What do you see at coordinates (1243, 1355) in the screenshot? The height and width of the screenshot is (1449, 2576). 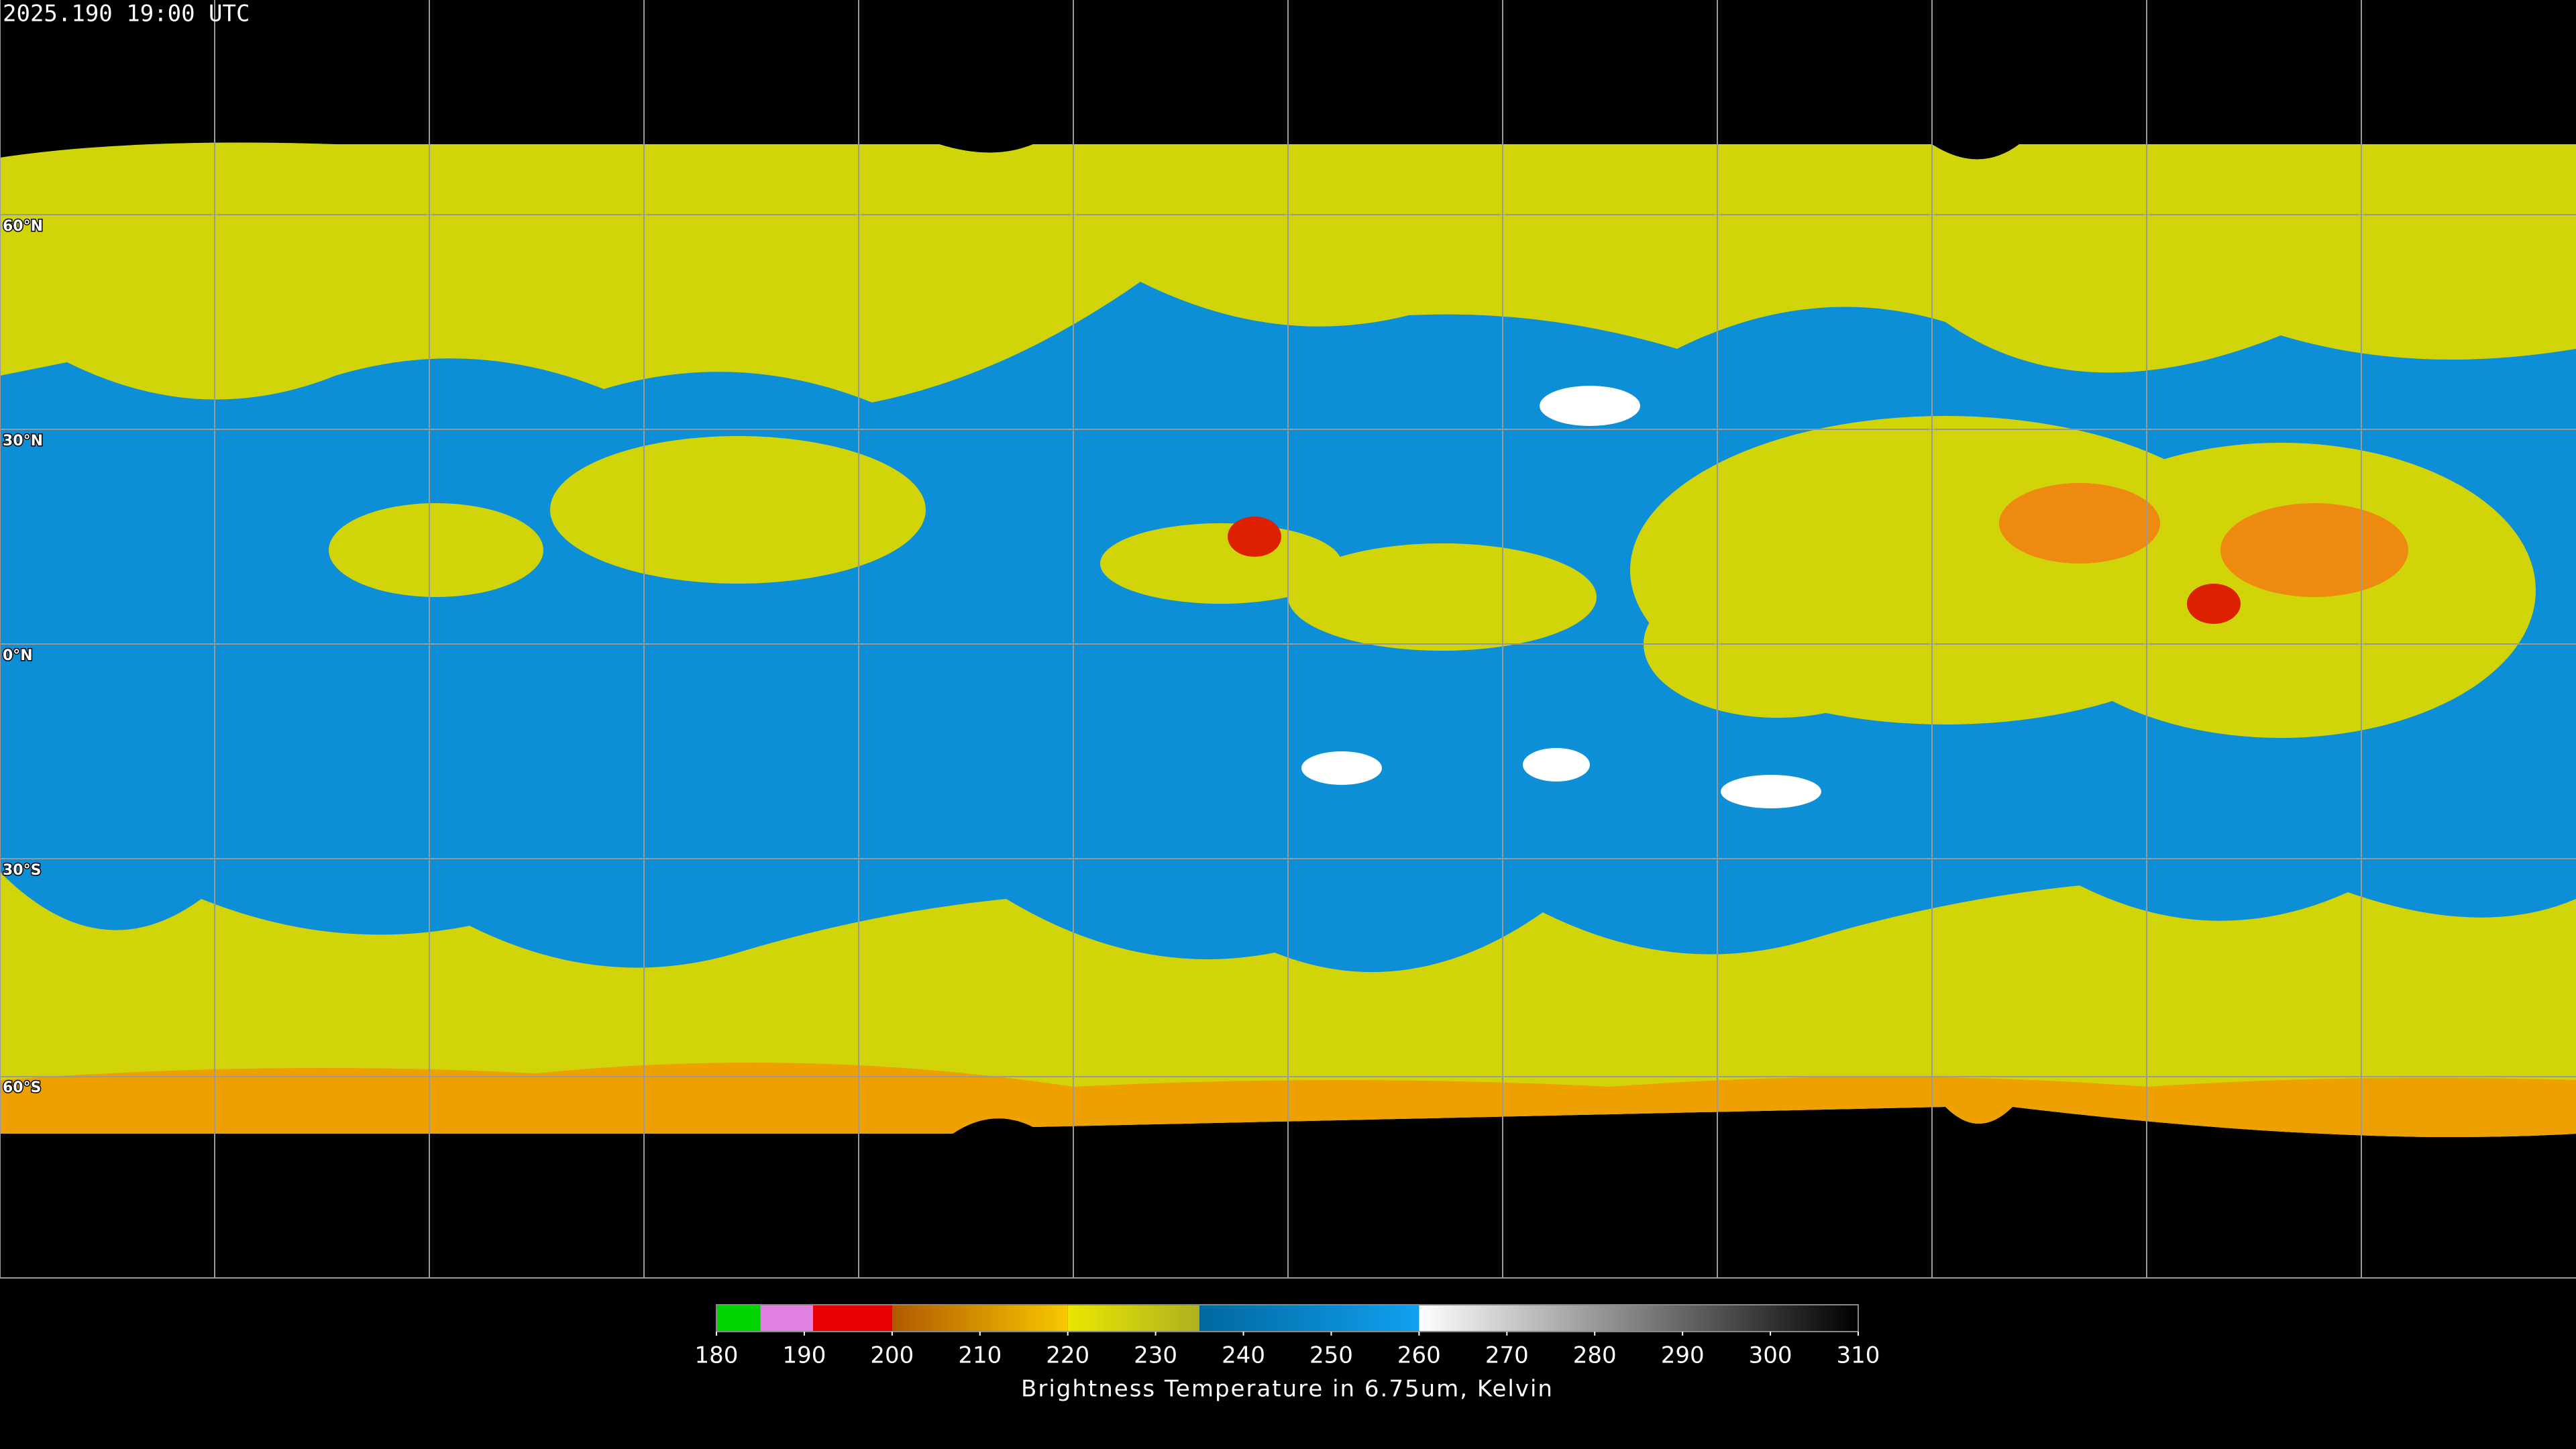 I see `colorbar-tick-label: 240` at bounding box center [1243, 1355].